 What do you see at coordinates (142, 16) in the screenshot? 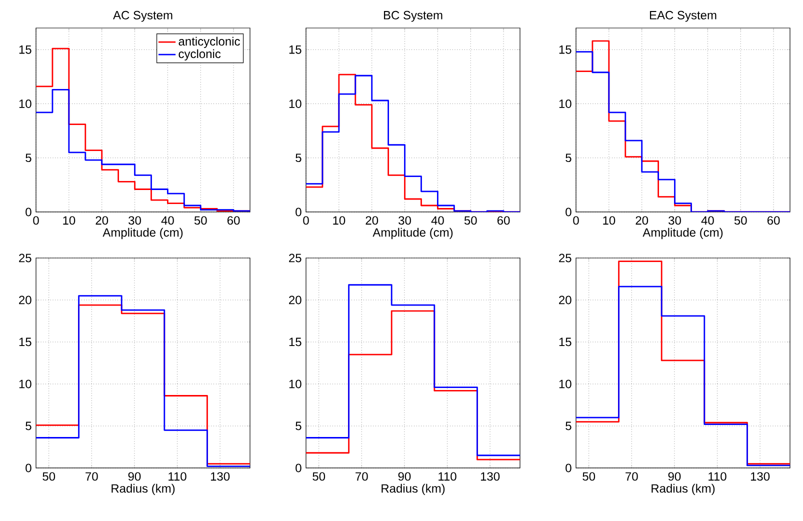
I see `chart-title: AC System` at bounding box center [142, 16].